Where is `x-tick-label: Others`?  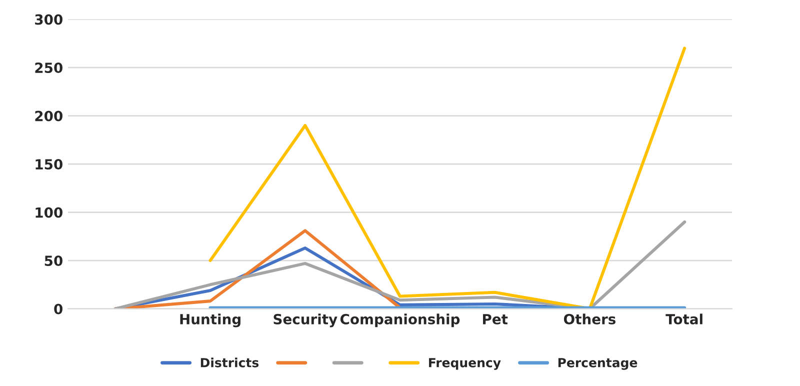 x-tick-label: Others is located at coordinates (590, 319).